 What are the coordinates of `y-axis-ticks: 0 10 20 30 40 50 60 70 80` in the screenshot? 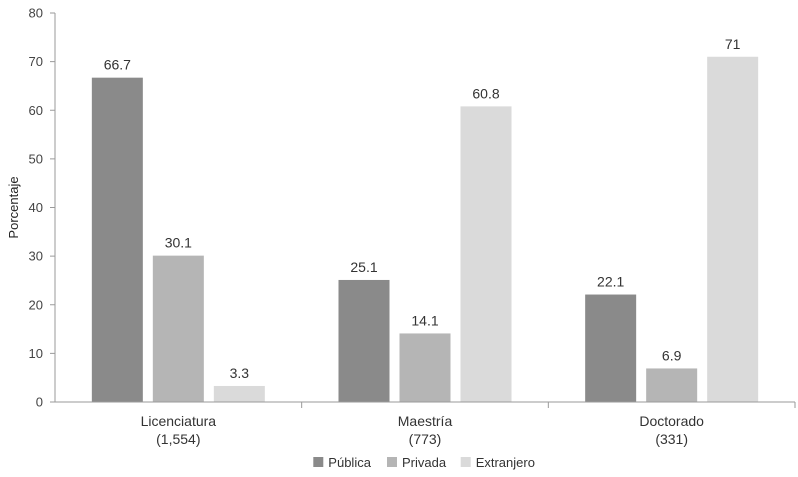 It's located at (42, 208).